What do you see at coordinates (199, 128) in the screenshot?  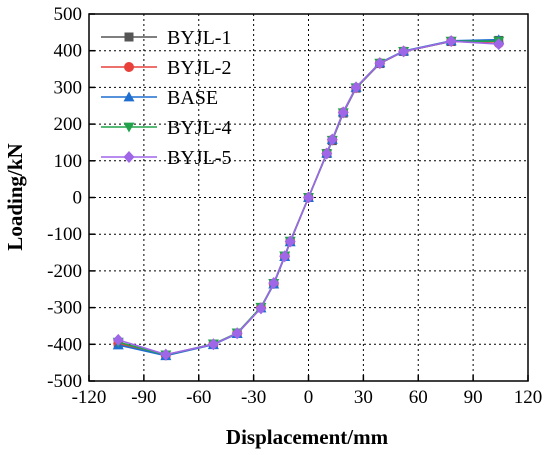 I see `legend-label: BYJL-4` at bounding box center [199, 128].